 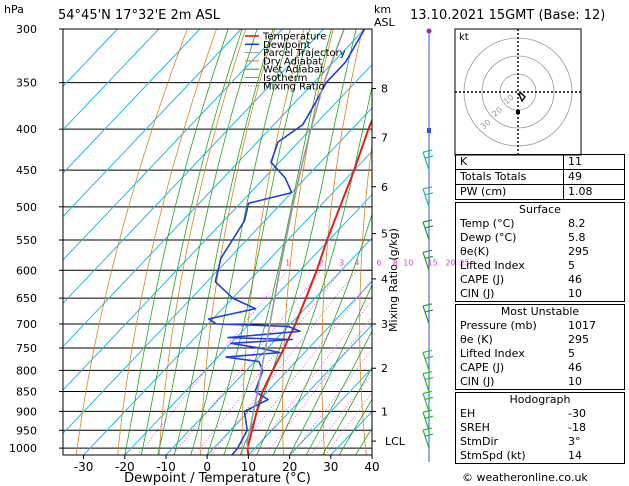 I want to click on temperature-tick-label: 10, so click(x=248, y=467).